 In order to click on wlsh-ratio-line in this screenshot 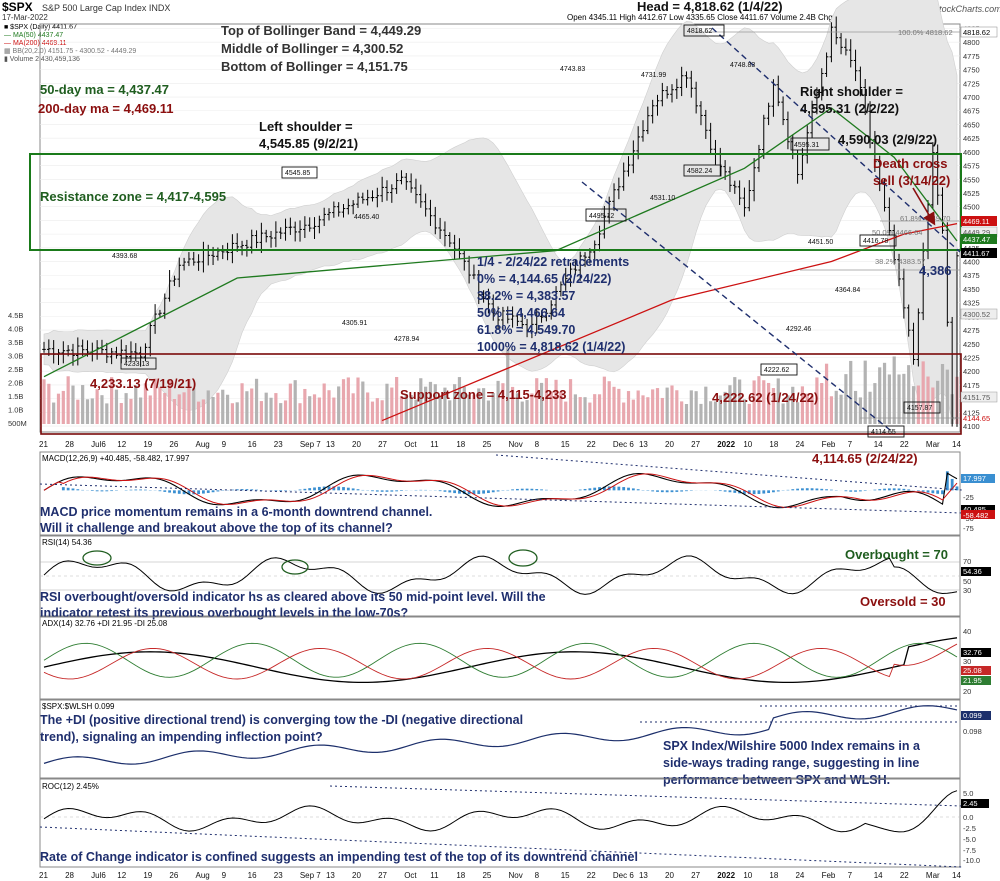, I will do `click(500, 735)`.